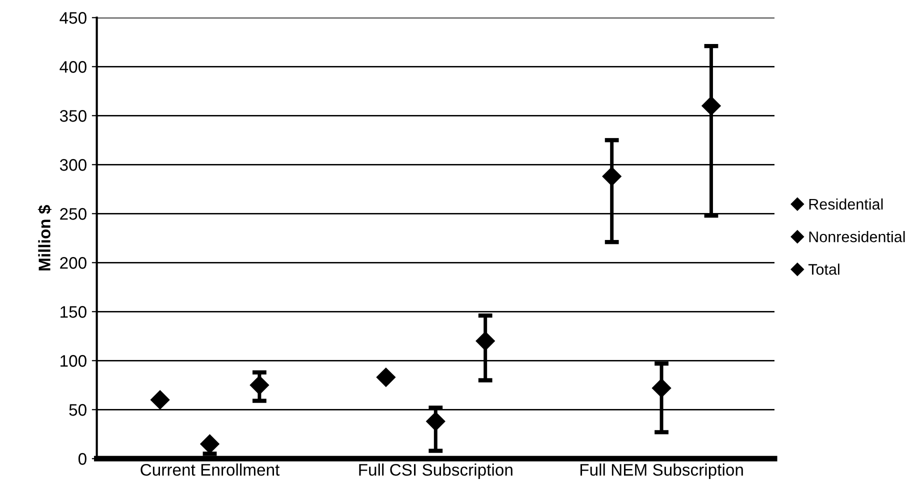 The width and height of the screenshot is (922, 504). I want to click on x-tick-label: Current Enrollment, so click(210, 470).